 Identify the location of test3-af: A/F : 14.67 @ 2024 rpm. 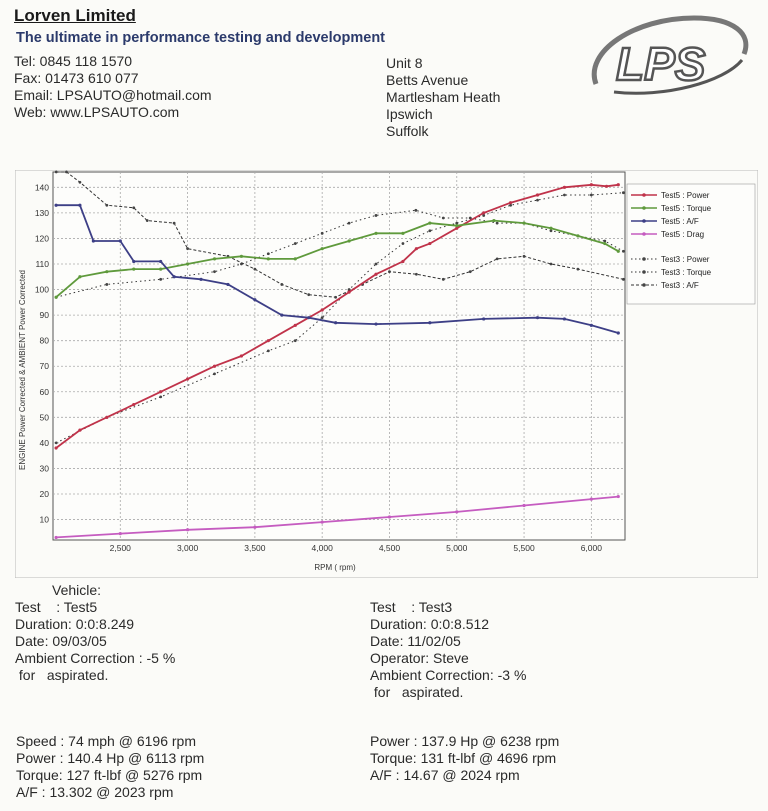
(445, 775).